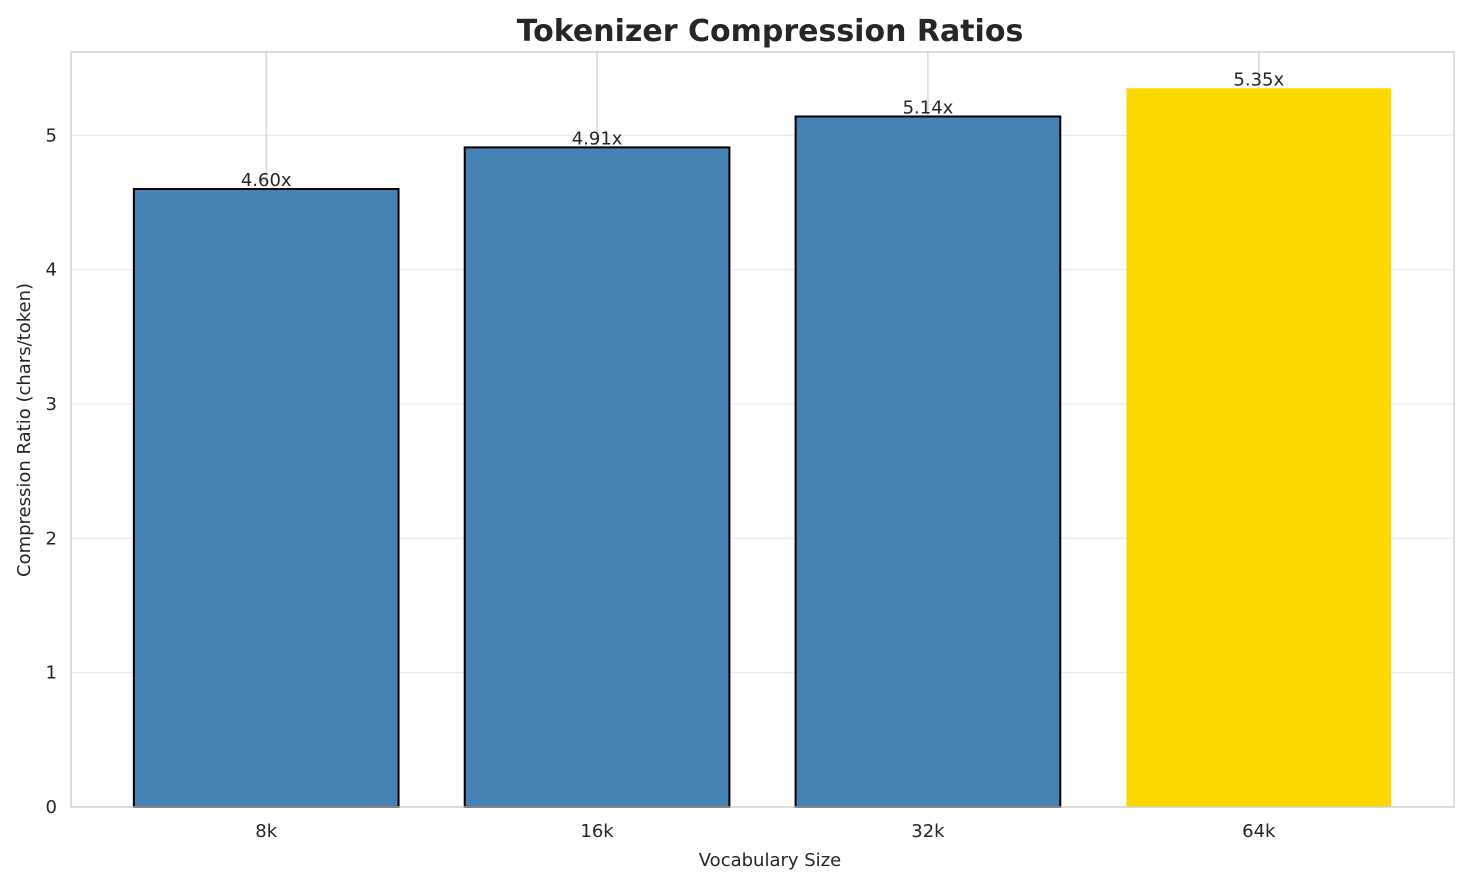 The height and width of the screenshot is (889, 1483). What do you see at coordinates (1259, 448) in the screenshot?
I see `bar-64k` at bounding box center [1259, 448].